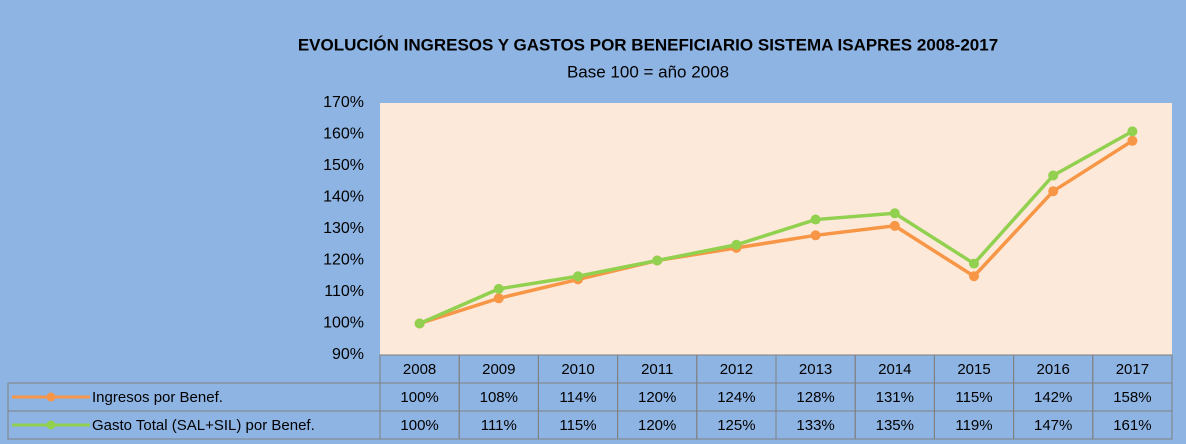 This screenshot has height=444, width=1186. I want to click on y-tick-label: 170%, so click(343, 102).